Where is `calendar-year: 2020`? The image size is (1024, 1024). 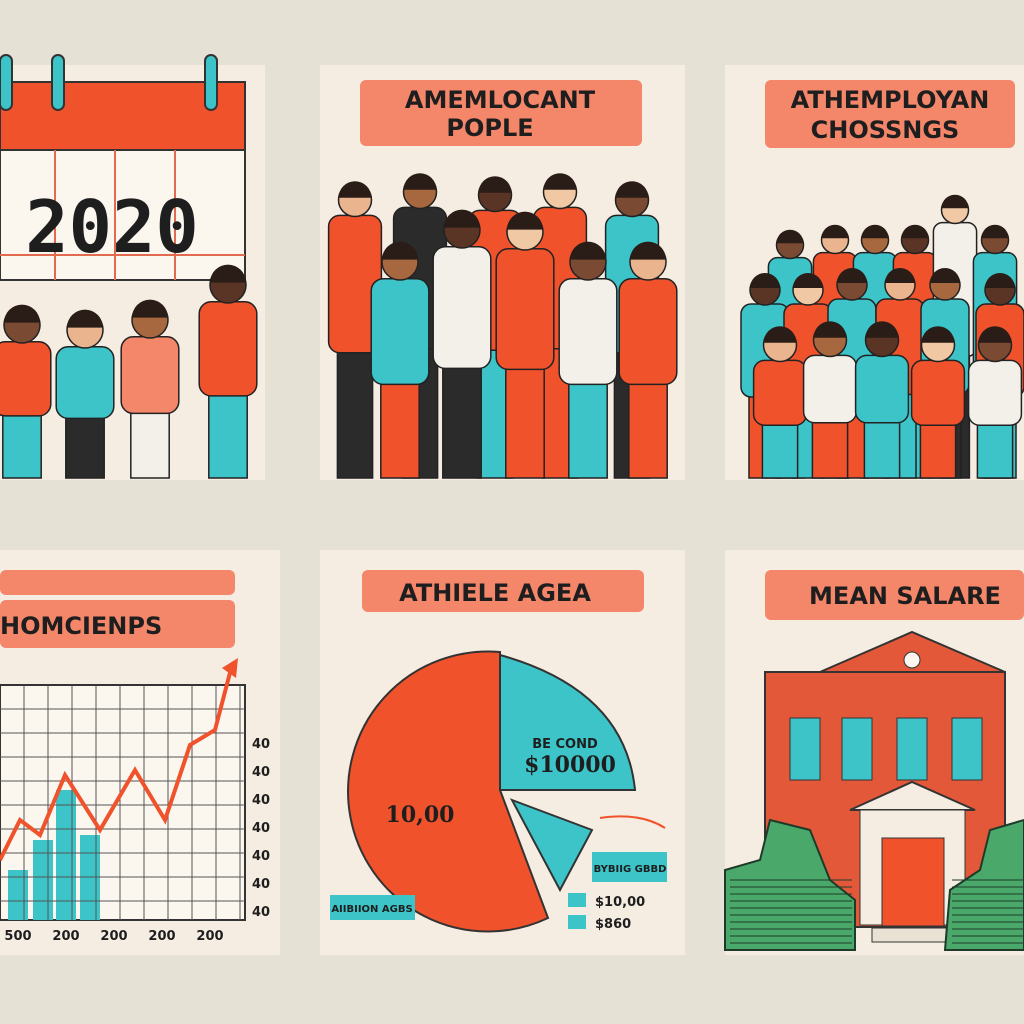
calendar-year: 2020 is located at coordinates (111, 227).